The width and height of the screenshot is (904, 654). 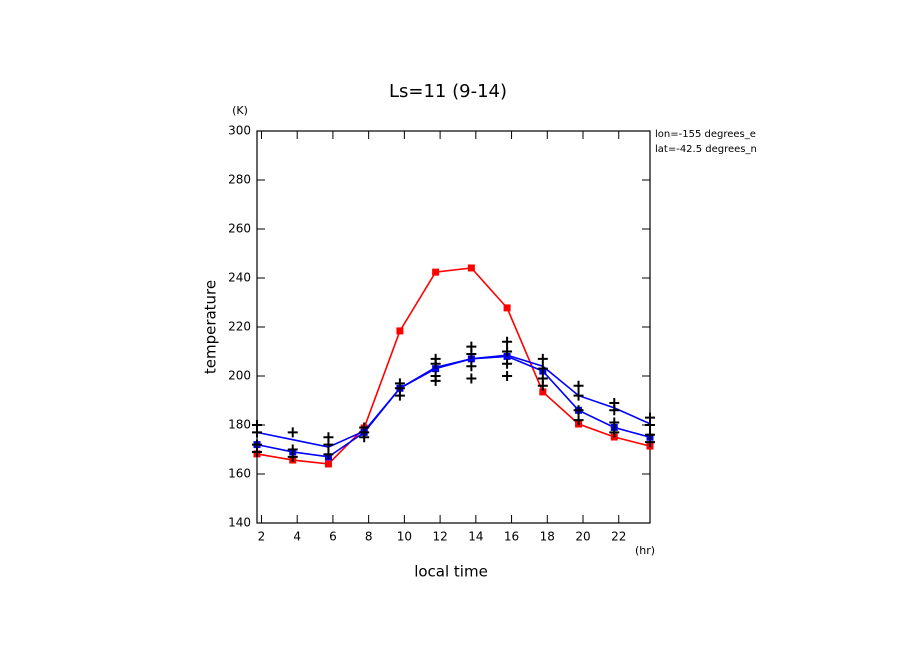 I want to click on annotation: lon=-155 degrees_e, so click(x=705, y=134).